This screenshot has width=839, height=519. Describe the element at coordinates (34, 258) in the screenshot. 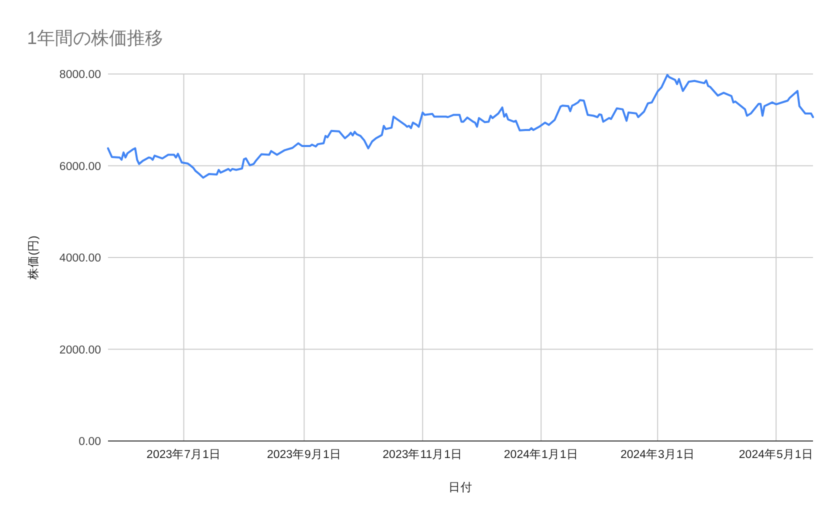

I see `ylabel: 株価(円)` at that location.